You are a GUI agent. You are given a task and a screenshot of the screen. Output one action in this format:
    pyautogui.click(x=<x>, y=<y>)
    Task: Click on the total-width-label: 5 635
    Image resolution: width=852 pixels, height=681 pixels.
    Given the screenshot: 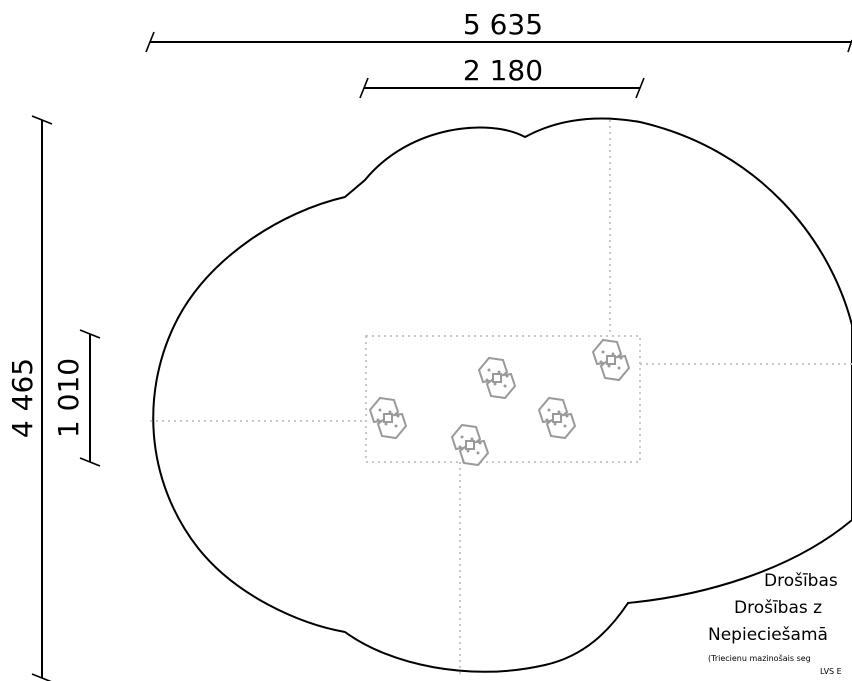 What is the action you would take?
    pyautogui.click(x=503, y=24)
    